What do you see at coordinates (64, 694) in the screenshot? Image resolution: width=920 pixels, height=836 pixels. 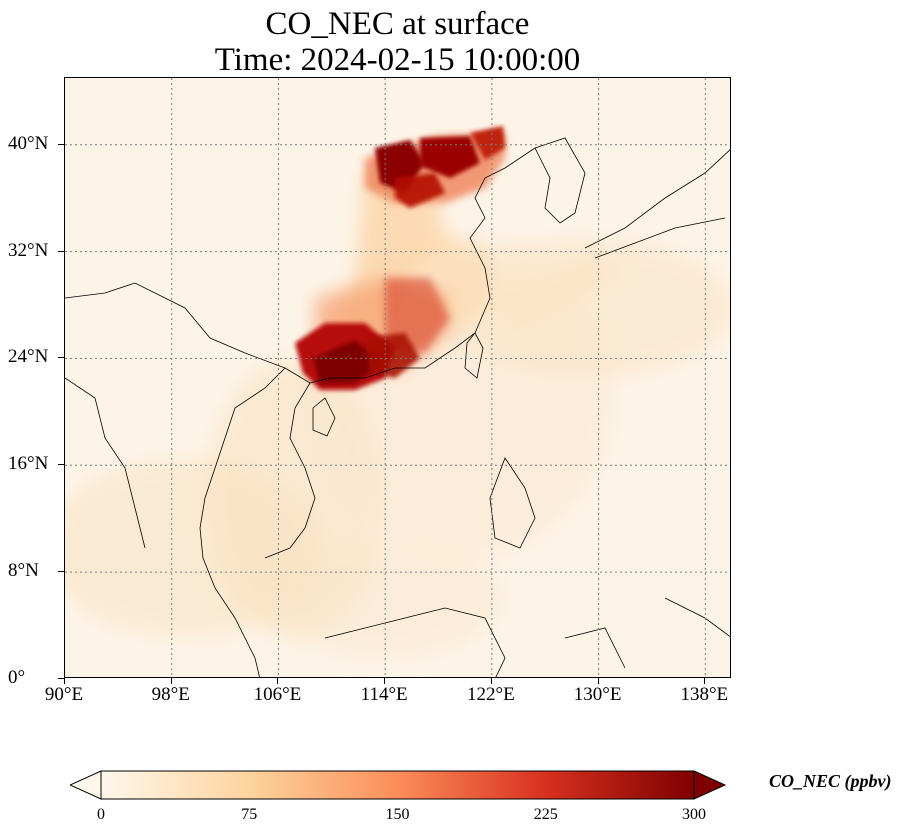 I see `x-tick-label: 90°E` at bounding box center [64, 694].